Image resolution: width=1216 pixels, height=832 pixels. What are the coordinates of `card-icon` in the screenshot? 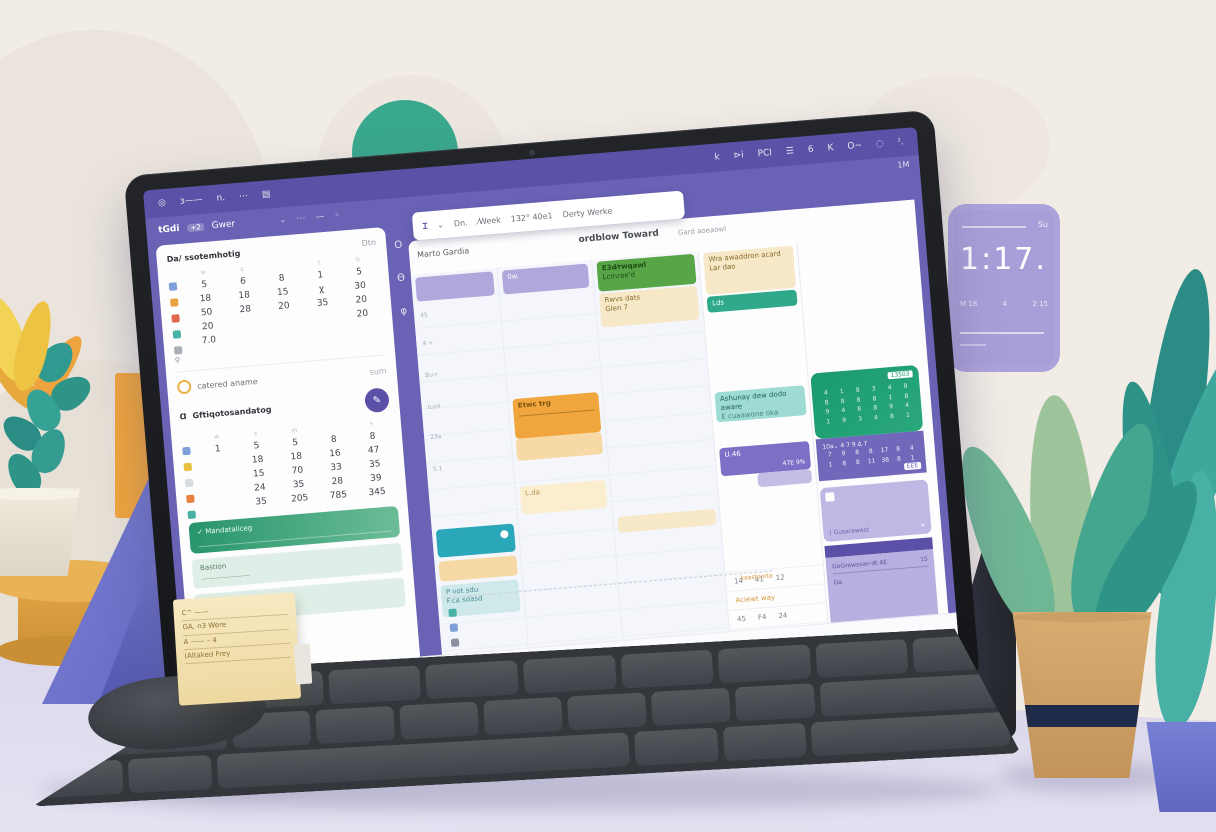 It's located at (830, 497).